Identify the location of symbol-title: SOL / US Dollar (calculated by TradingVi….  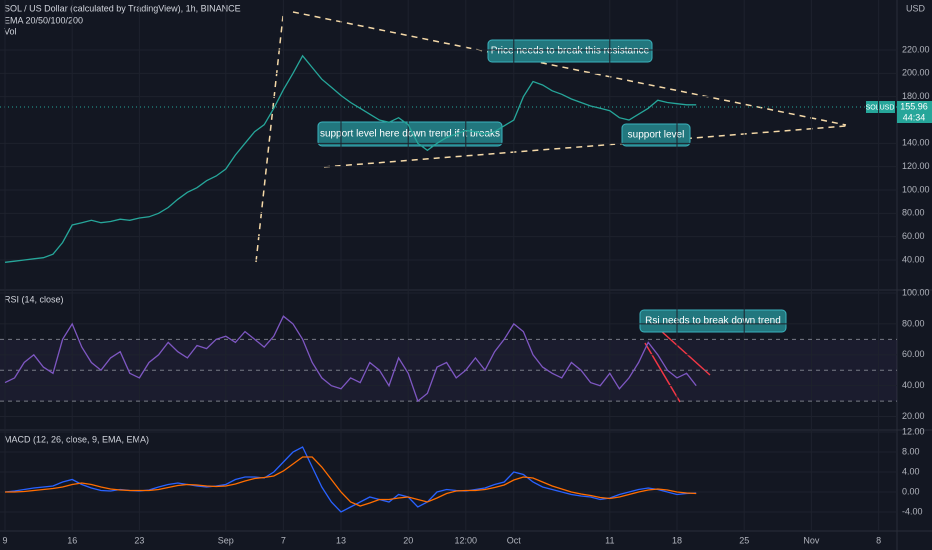
(122, 8).